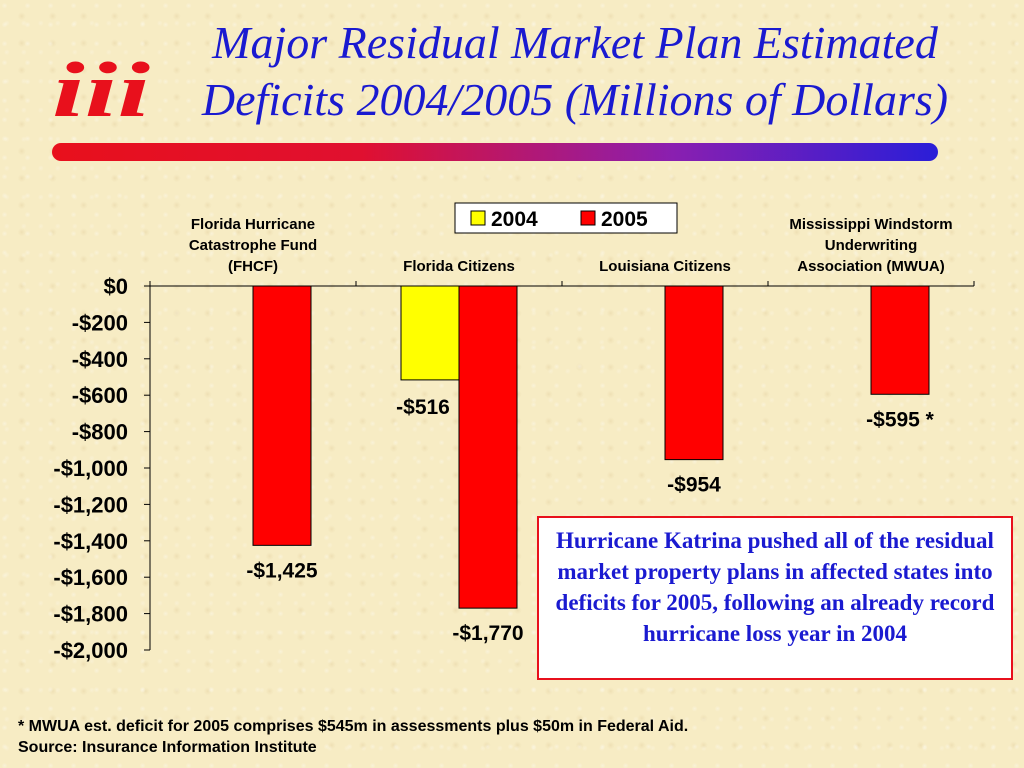  I want to click on y-tick-label: -$2,000, so click(90, 650).